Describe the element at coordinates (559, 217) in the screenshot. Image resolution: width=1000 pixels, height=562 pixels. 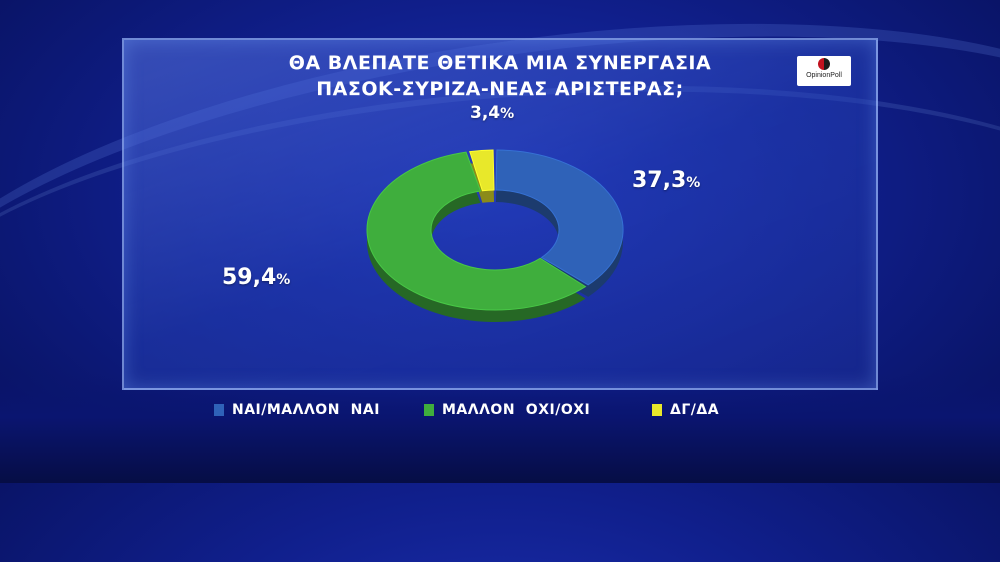
I see `slice-yes` at that location.